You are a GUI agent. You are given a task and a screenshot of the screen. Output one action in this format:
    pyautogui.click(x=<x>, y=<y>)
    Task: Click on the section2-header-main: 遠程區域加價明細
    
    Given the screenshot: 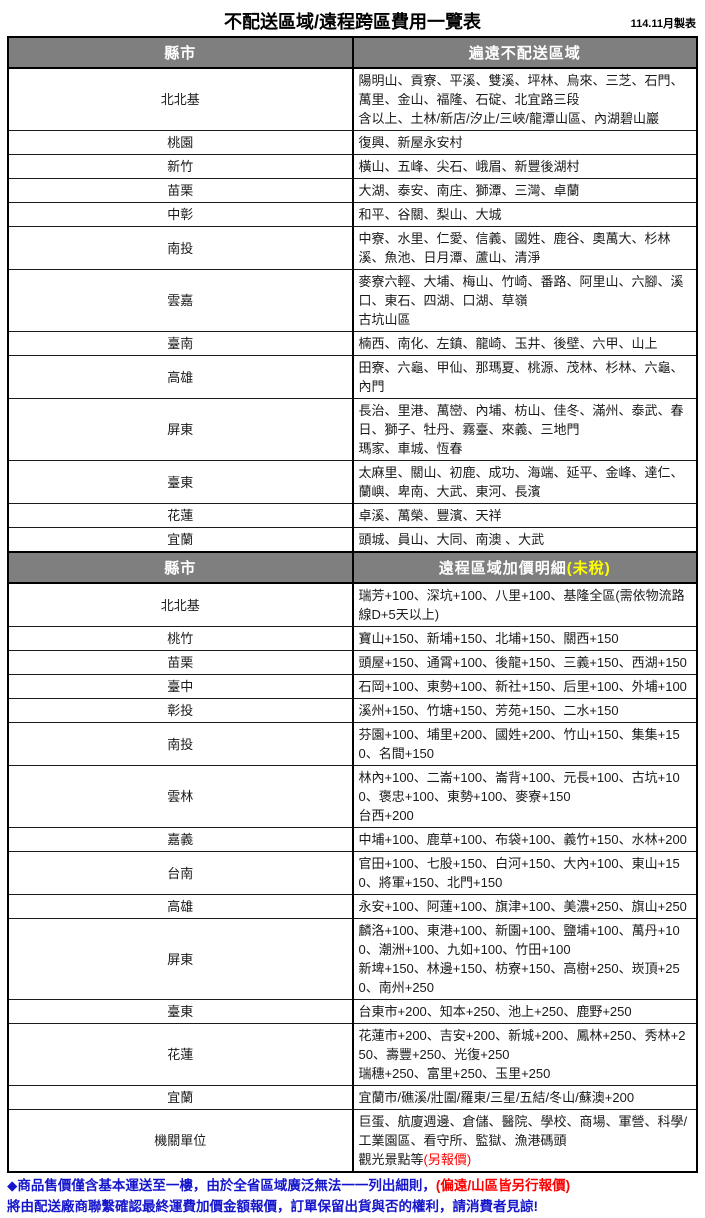 What is the action you would take?
    pyautogui.click(x=502, y=568)
    